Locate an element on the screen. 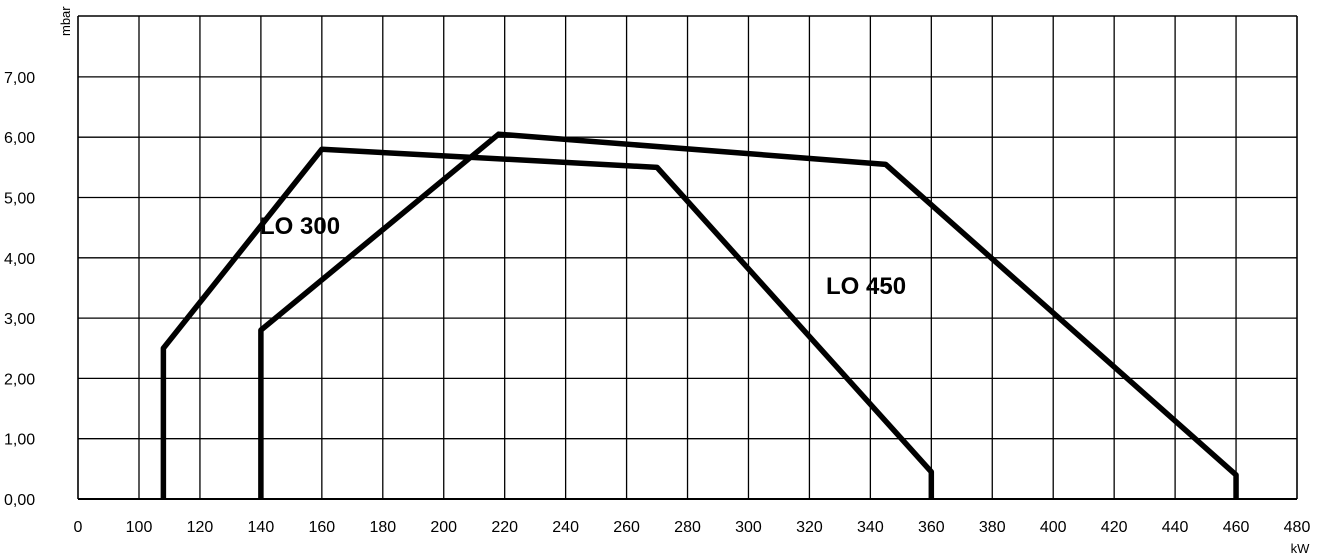 This screenshot has height=556, width=1322. y-tick-label: 6,00 is located at coordinates (19, 138).